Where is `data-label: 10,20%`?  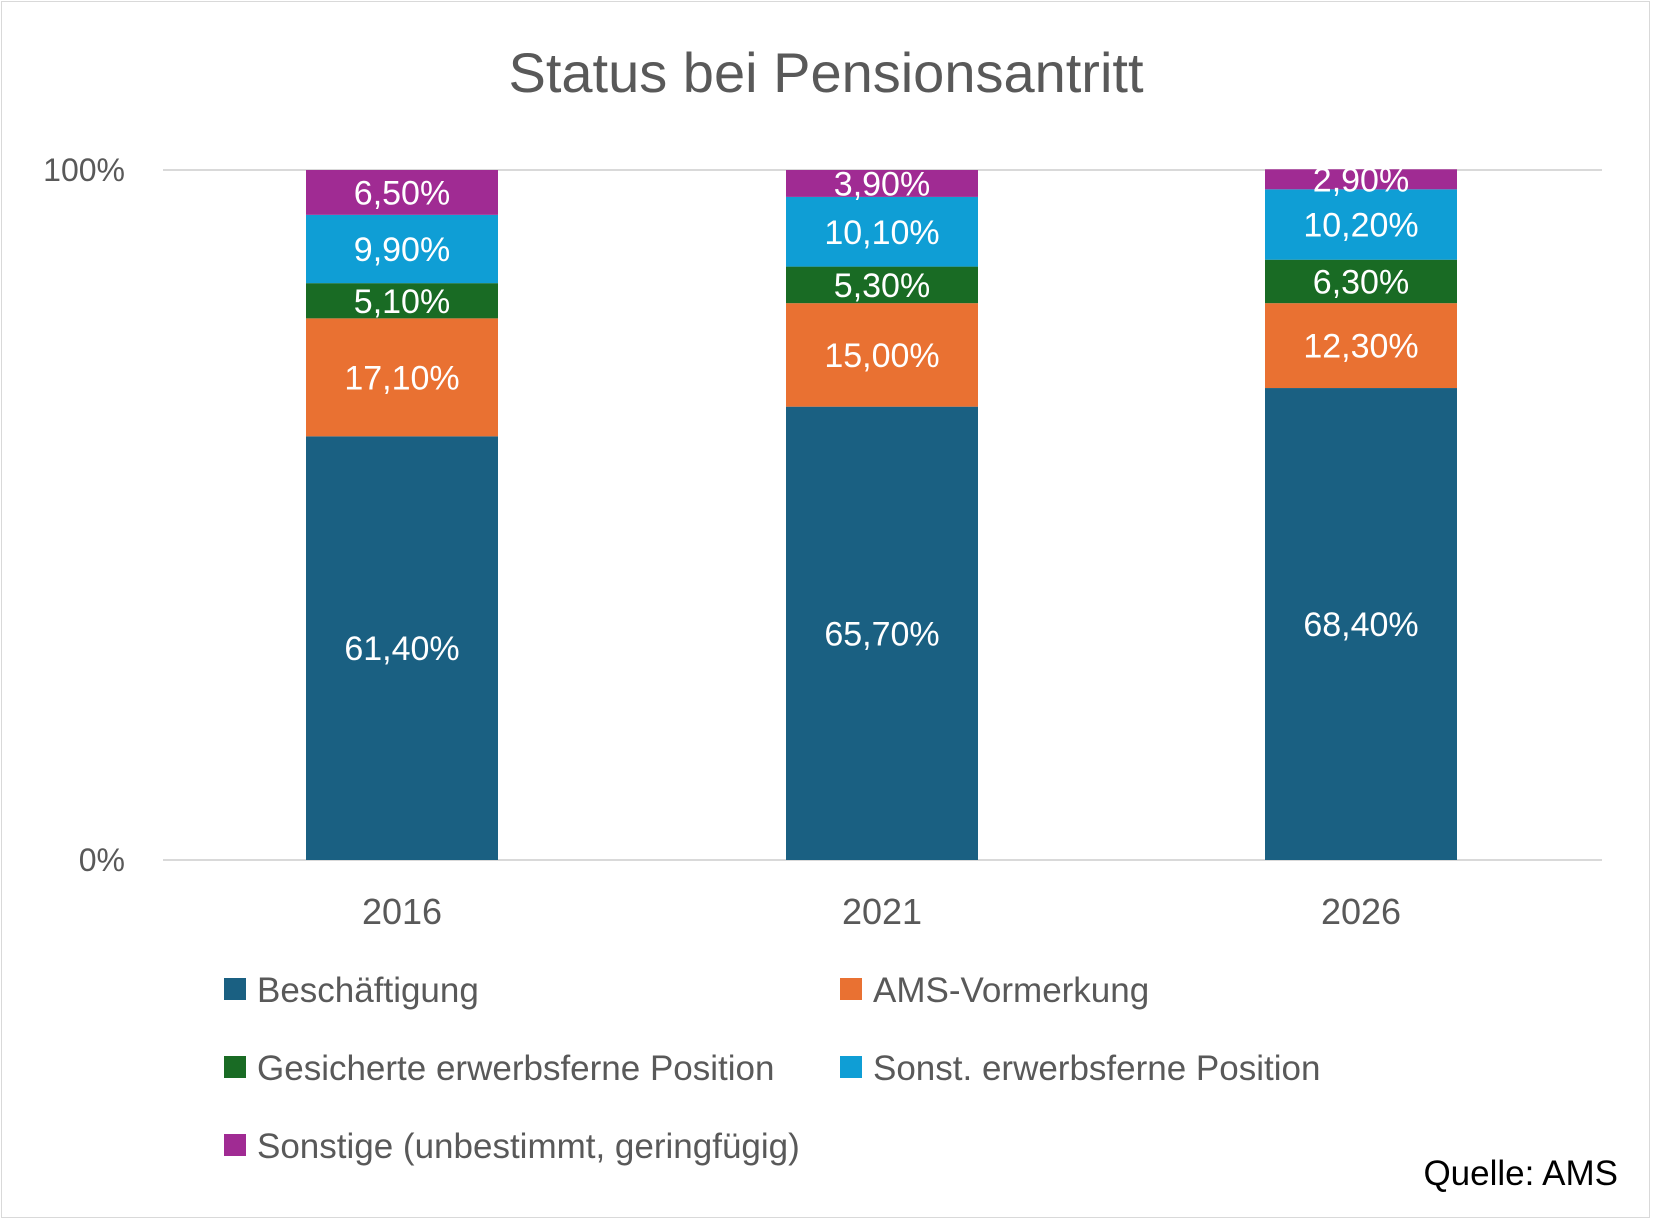
data-label: 10,20% is located at coordinates (1360, 226).